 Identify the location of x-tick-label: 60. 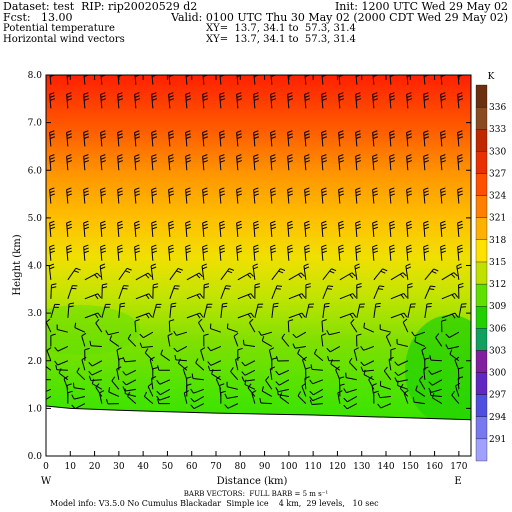
(192, 467).